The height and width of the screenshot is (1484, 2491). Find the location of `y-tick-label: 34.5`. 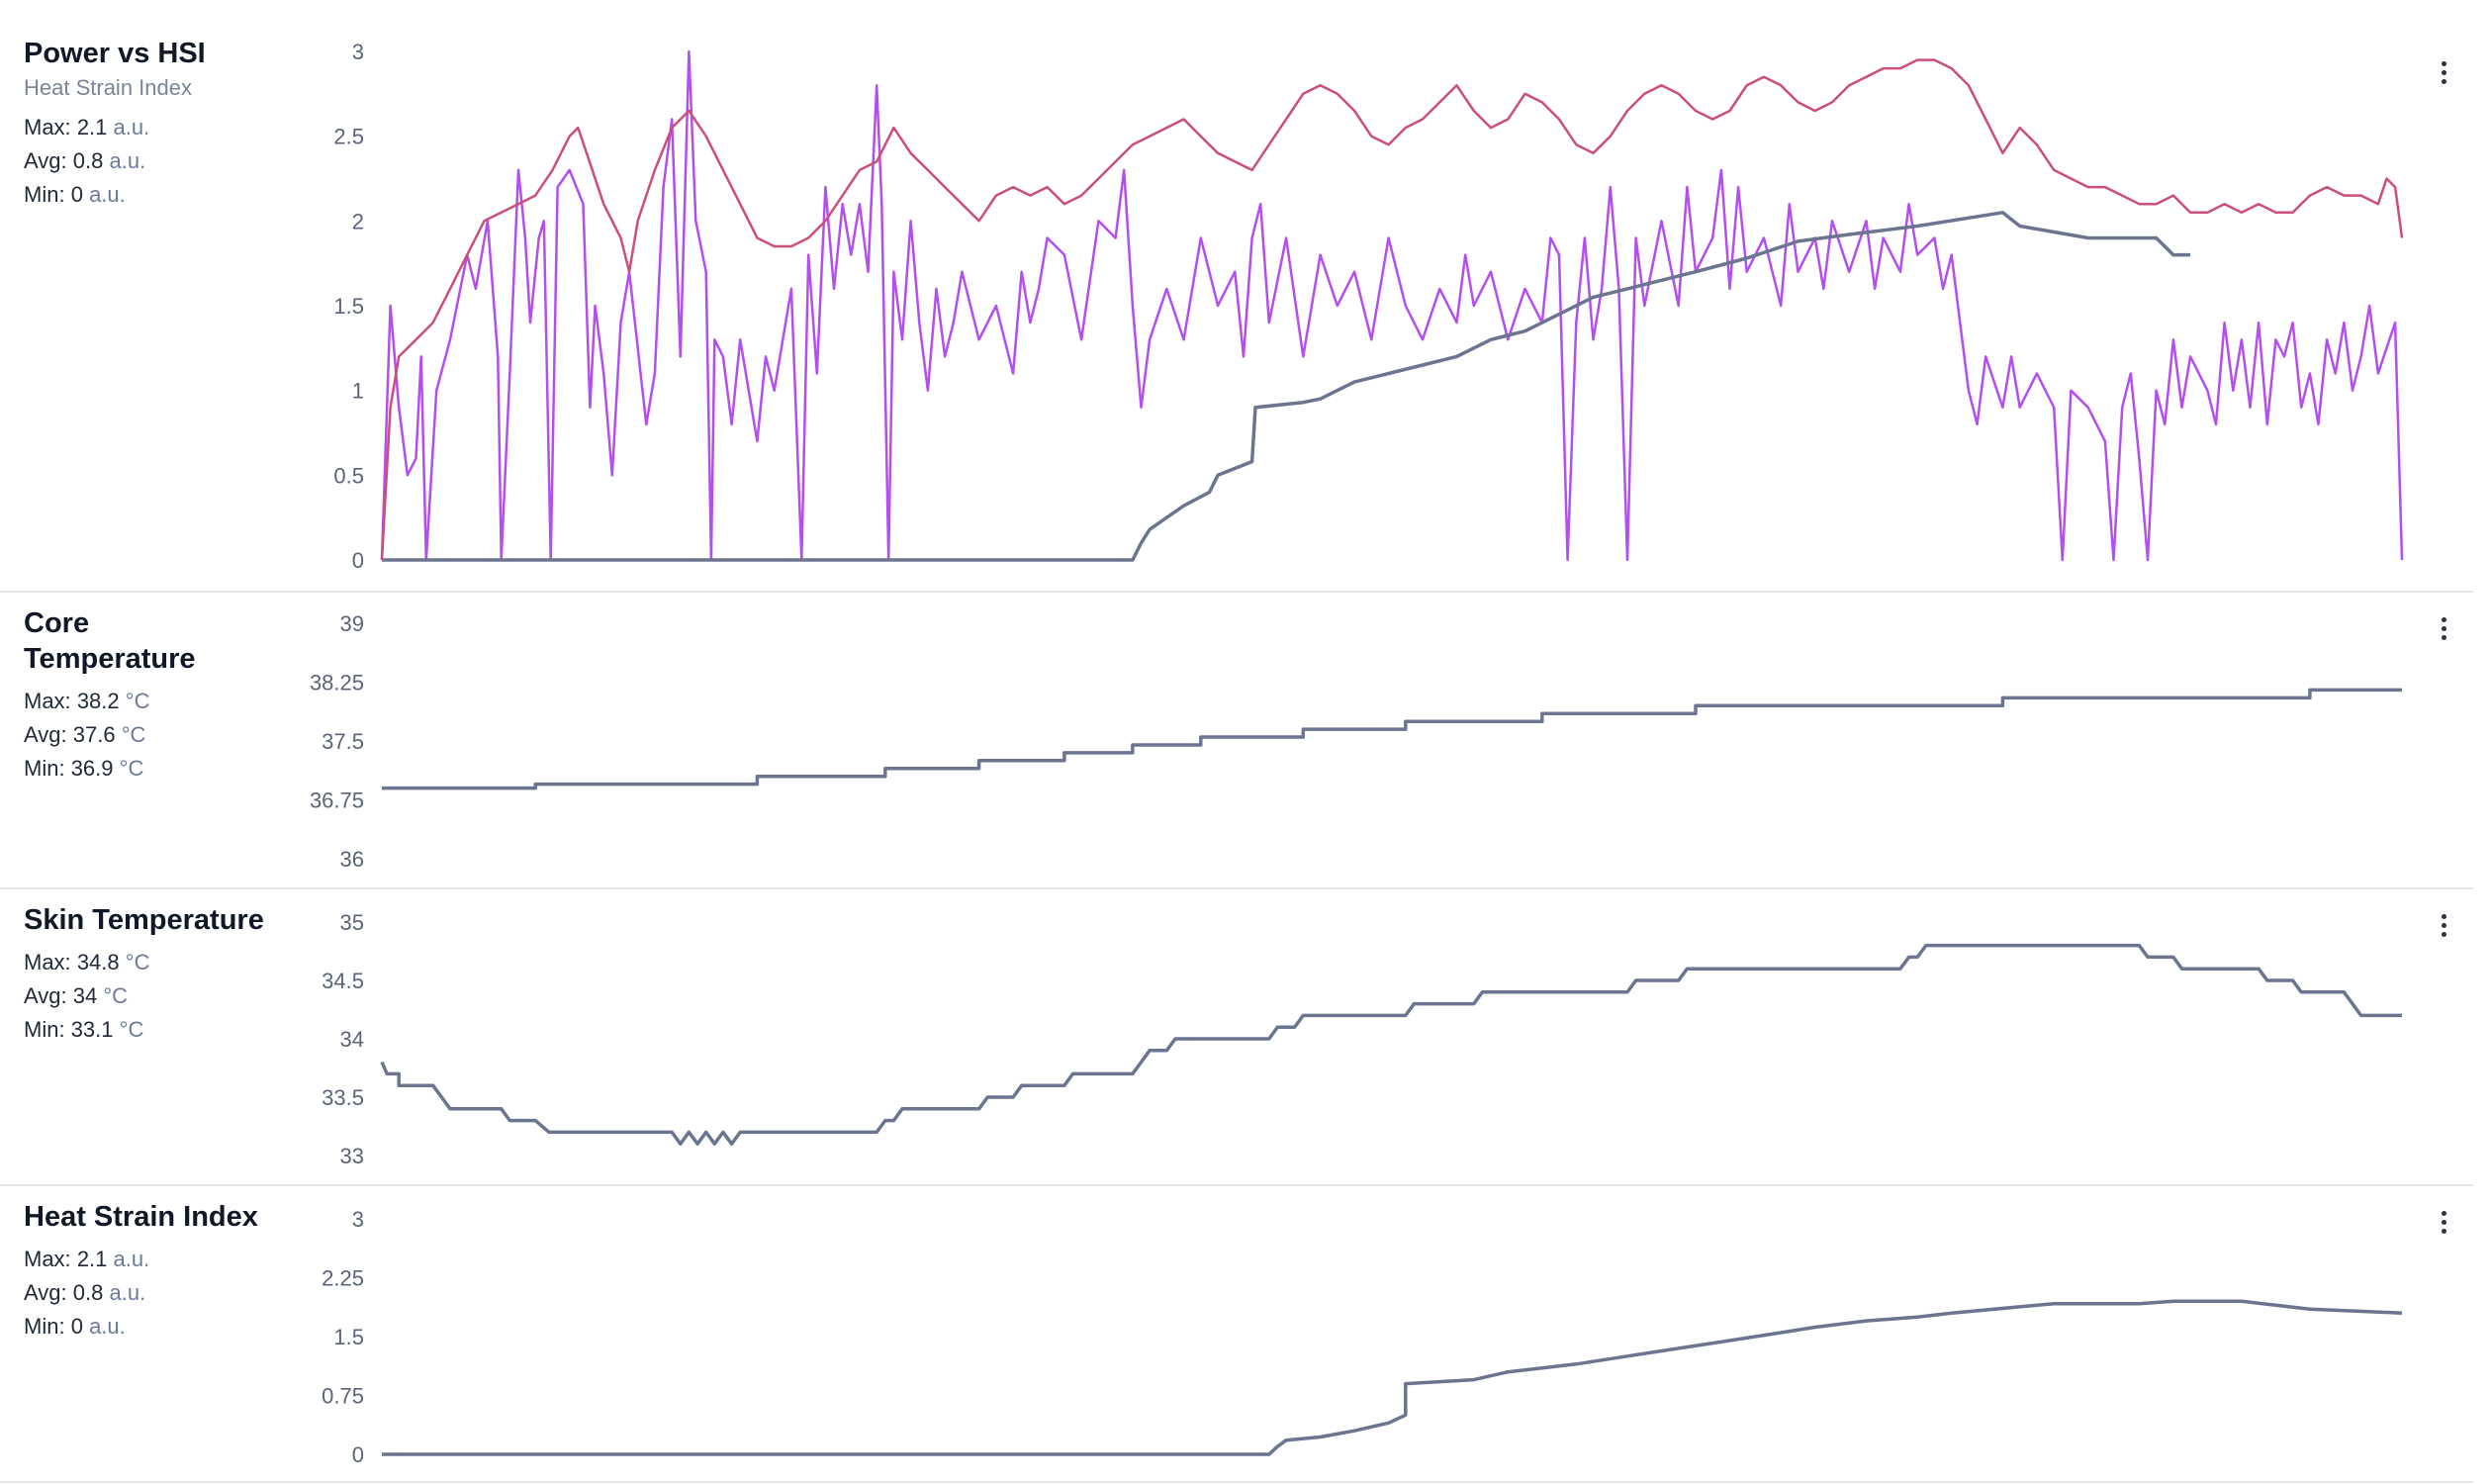

y-tick-label: 34.5 is located at coordinates (343, 981).